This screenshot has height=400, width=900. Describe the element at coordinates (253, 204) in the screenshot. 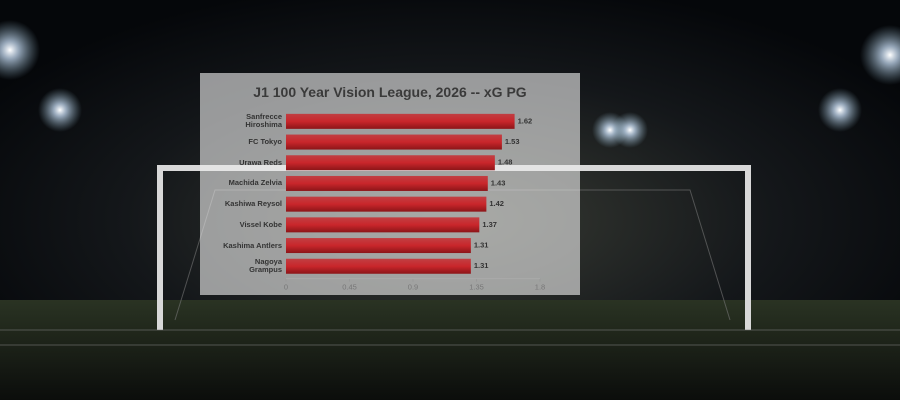

I see `category-label: Kashiwa Reysol` at that location.